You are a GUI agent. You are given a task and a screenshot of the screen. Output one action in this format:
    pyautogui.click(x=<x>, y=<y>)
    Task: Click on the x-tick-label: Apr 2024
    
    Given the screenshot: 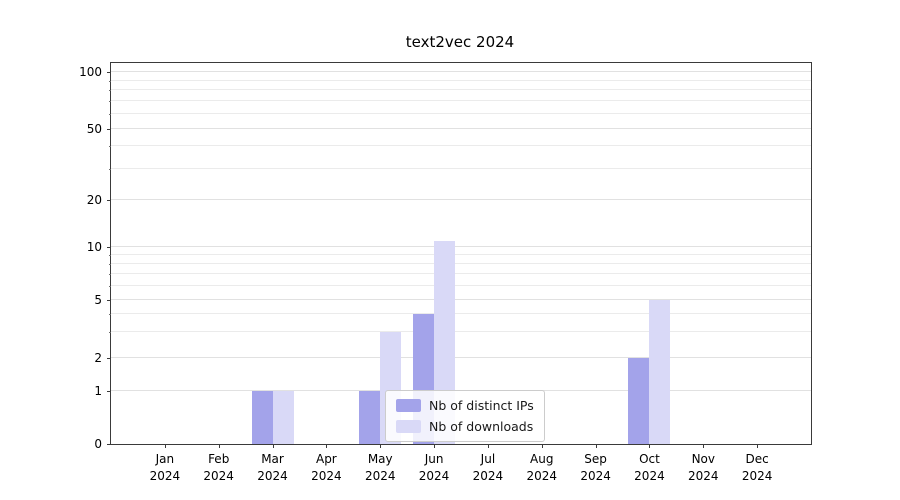 What is the action you would take?
    pyautogui.click(x=326, y=468)
    